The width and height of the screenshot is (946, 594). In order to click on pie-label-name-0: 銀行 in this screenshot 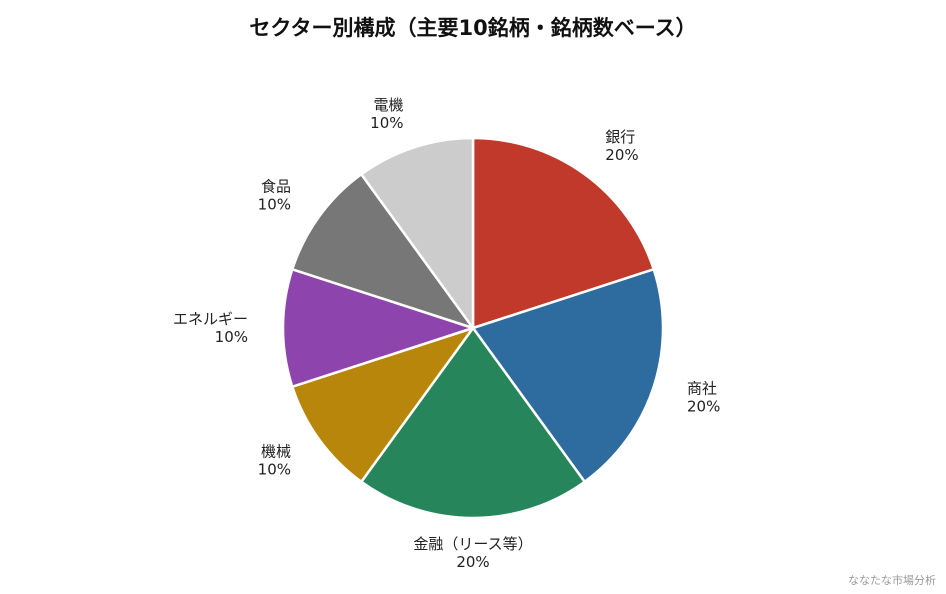, I will do `click(620, 137)`.